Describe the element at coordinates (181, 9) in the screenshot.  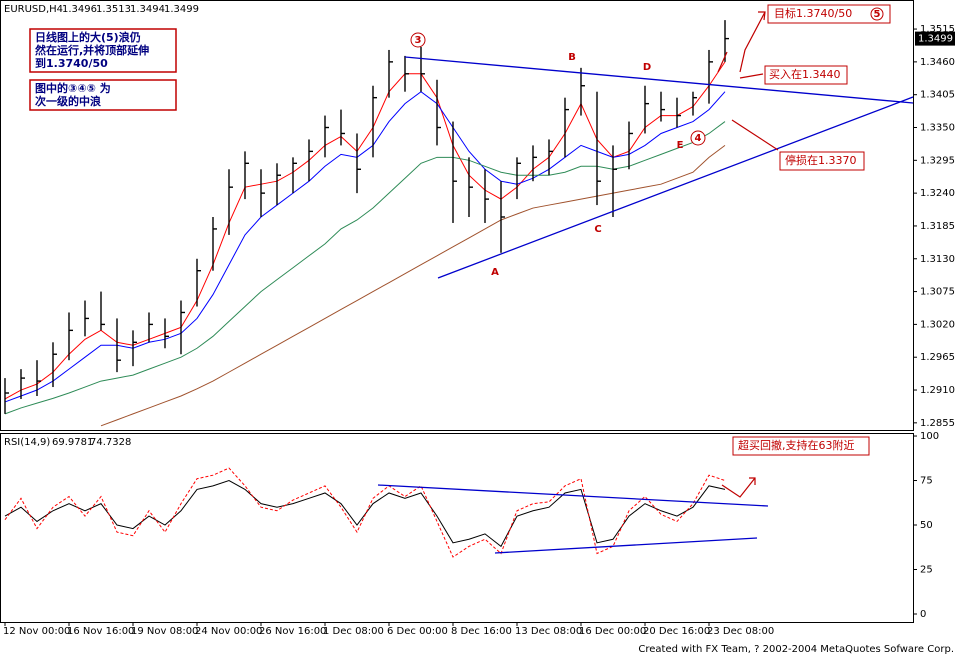
I see `quote-close: 1.3499` at that location.